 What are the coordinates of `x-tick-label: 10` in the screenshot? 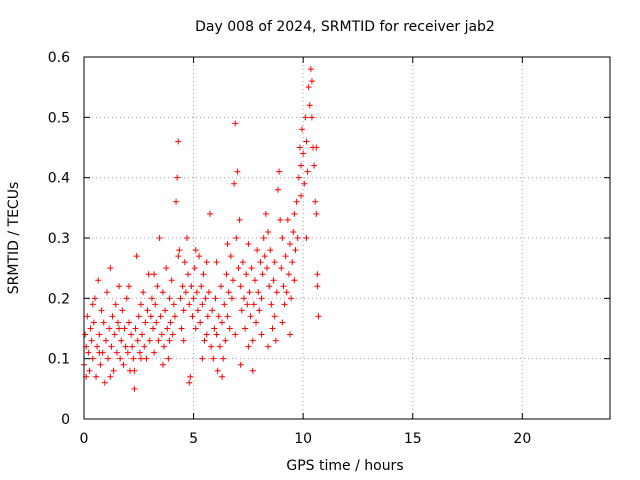 It's located at (303, 439).